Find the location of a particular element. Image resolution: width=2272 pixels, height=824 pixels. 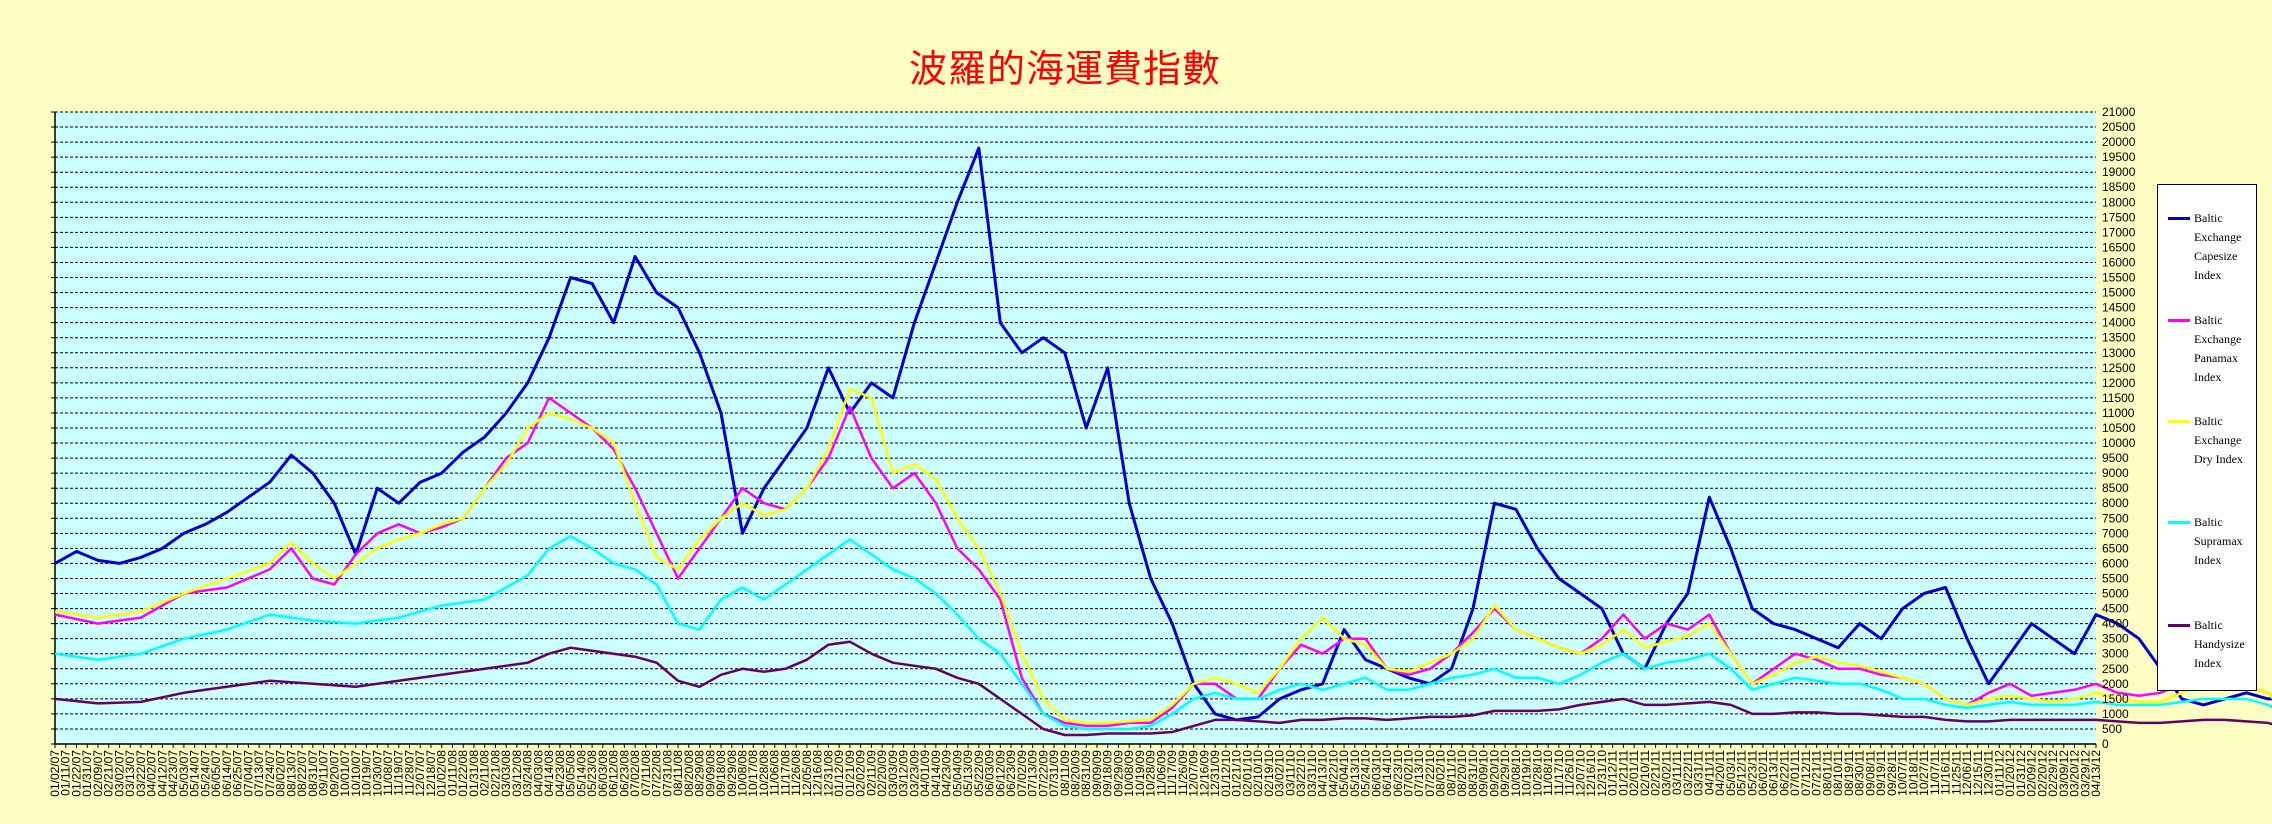

x-tick-label: 03/24/08 is located at coordinates (528, 773).